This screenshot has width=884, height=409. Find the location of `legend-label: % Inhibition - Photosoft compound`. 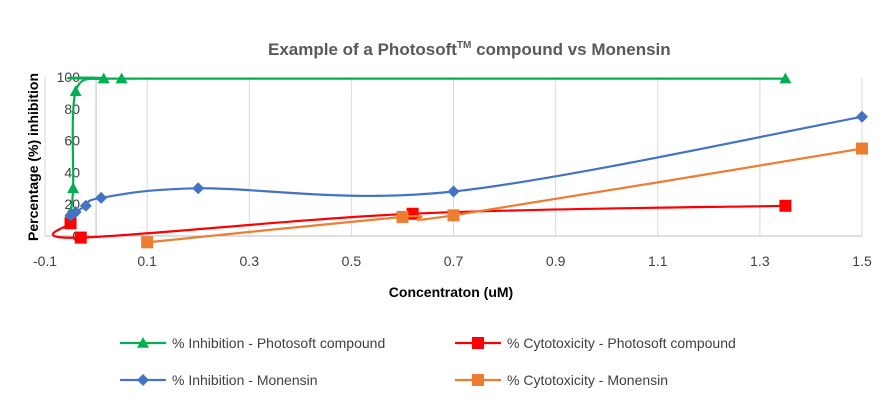

legend-label: % Inhibition - Photosoft compound is located at coordinates (278, 343).